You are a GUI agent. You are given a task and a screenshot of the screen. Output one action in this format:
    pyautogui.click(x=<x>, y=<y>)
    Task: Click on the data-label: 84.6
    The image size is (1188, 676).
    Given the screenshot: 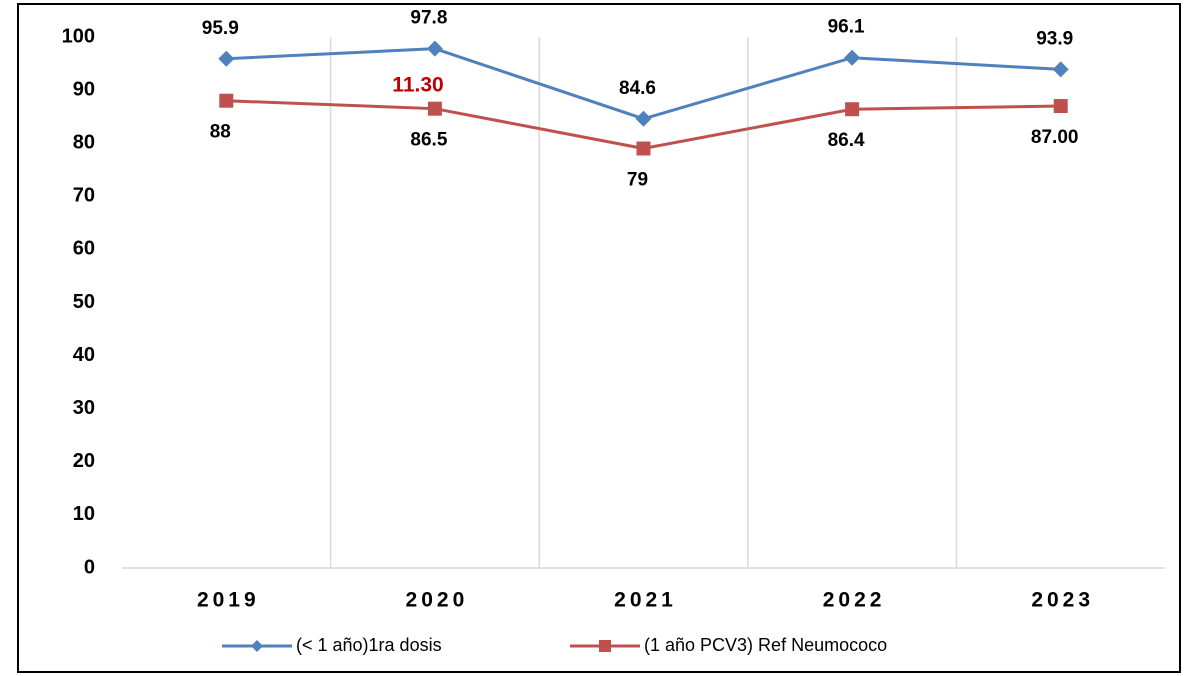 What is the action you would take?
    pyautogui.click(x=637, y=88)
    